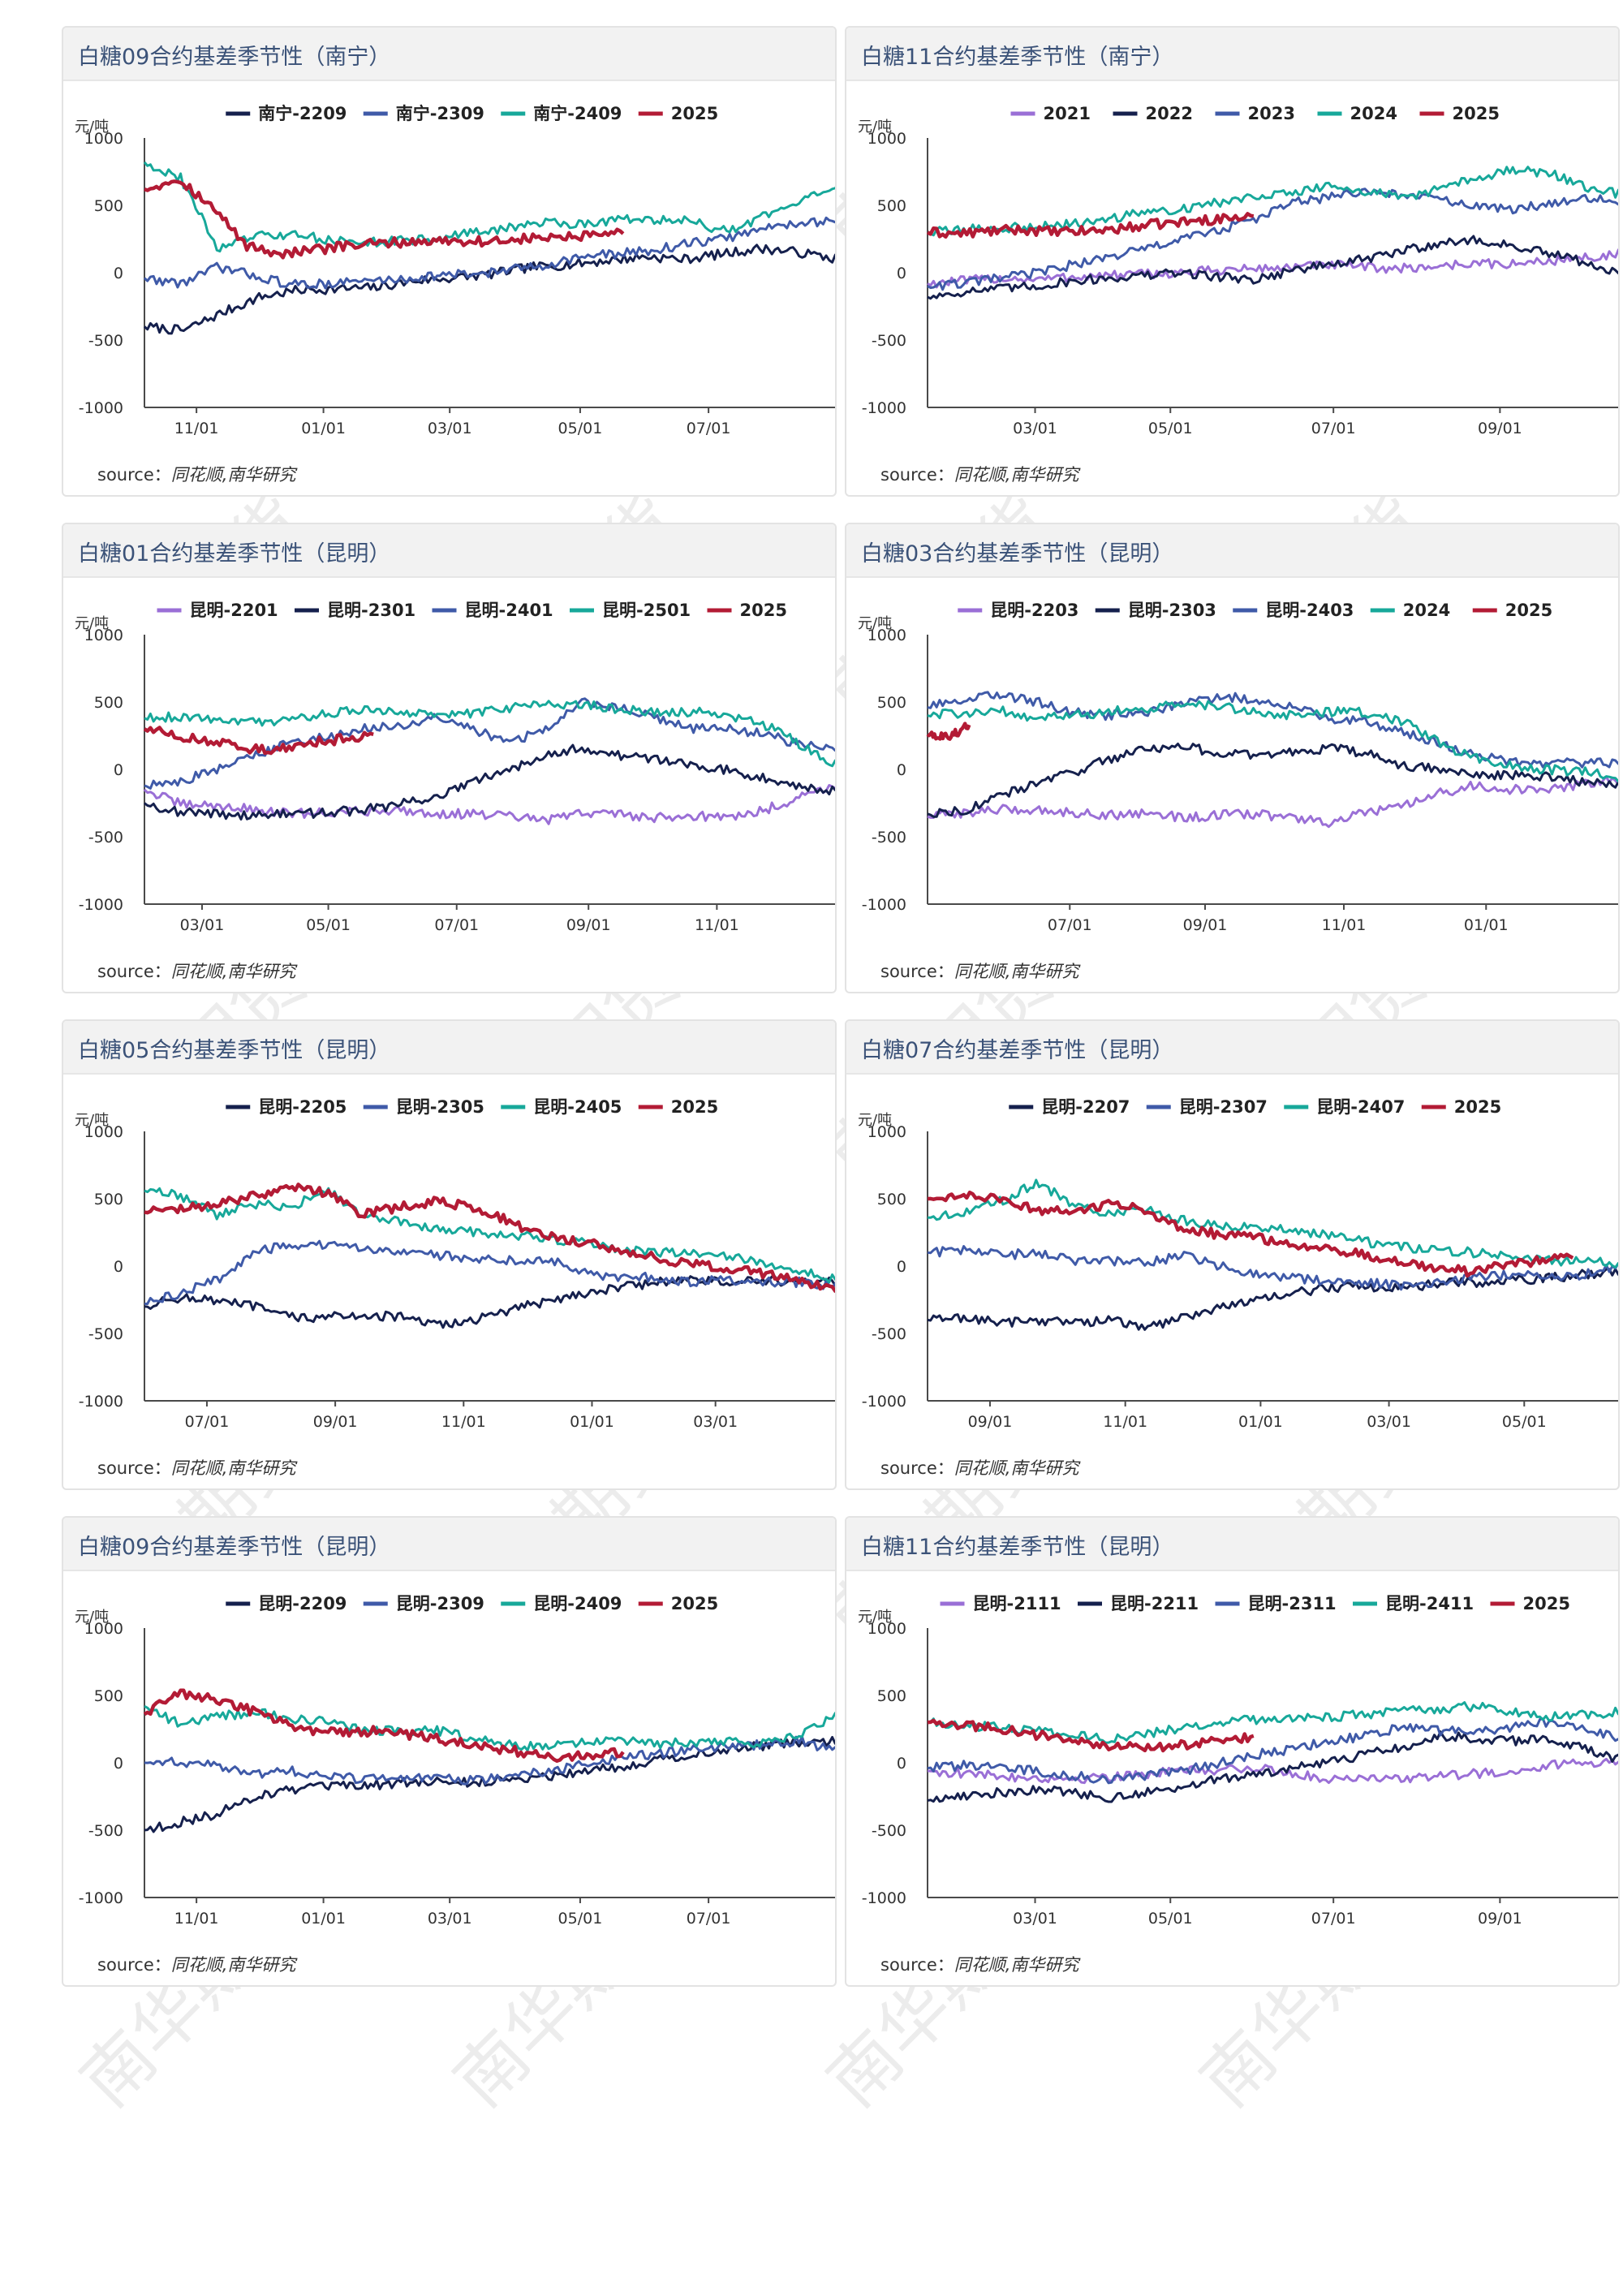 Image resolution: width=1623 pixels, height=2296 pixels. I want to click on legend-label: 昆明-2205, so click(302, 1107).